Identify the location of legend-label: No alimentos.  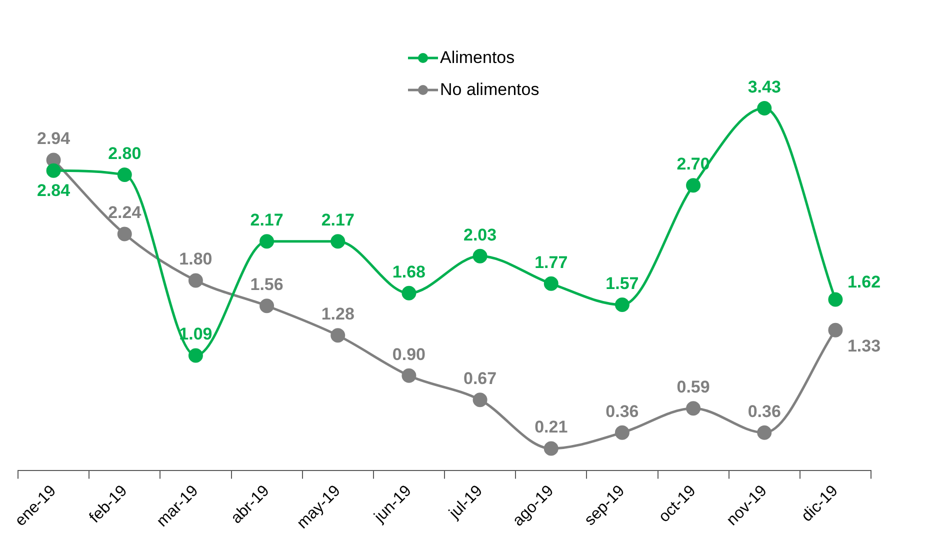
(490, 90).